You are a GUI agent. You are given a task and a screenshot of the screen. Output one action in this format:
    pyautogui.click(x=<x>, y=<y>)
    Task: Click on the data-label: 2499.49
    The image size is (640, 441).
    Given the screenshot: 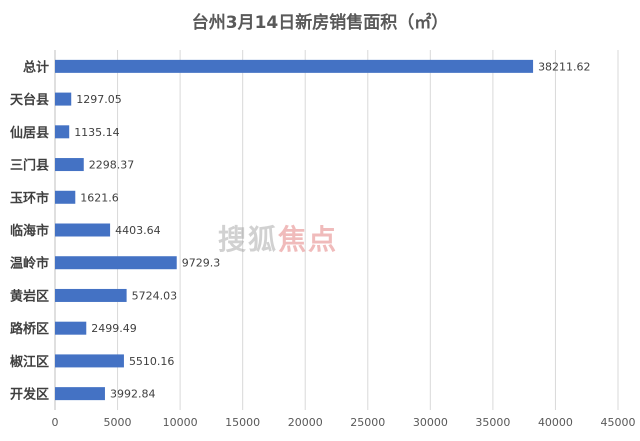 What is the action you would take?
    pyautogui.click(x=113, y=328)
    